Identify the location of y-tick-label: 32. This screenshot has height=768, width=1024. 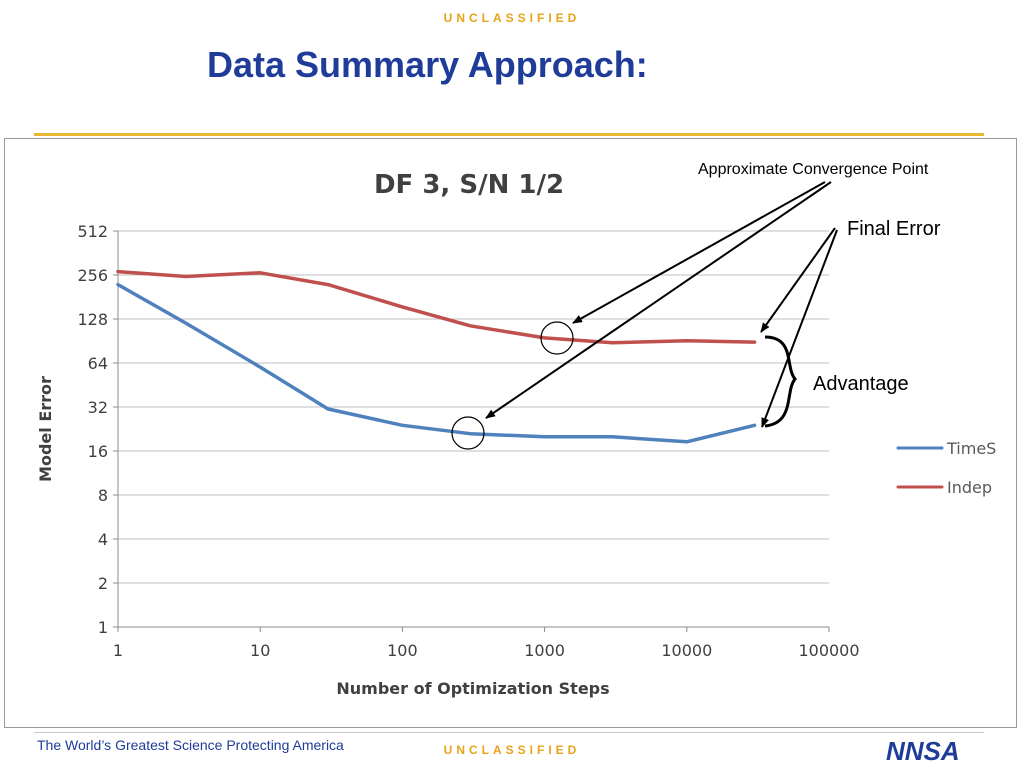
(98, 407).